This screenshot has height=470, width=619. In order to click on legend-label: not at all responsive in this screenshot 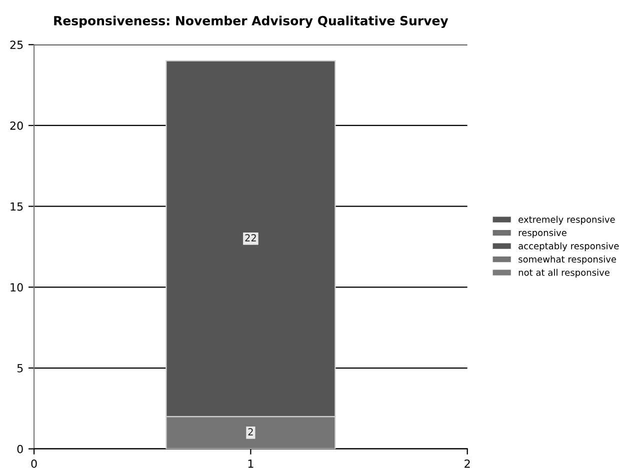, I will do `click(564, 273)`.